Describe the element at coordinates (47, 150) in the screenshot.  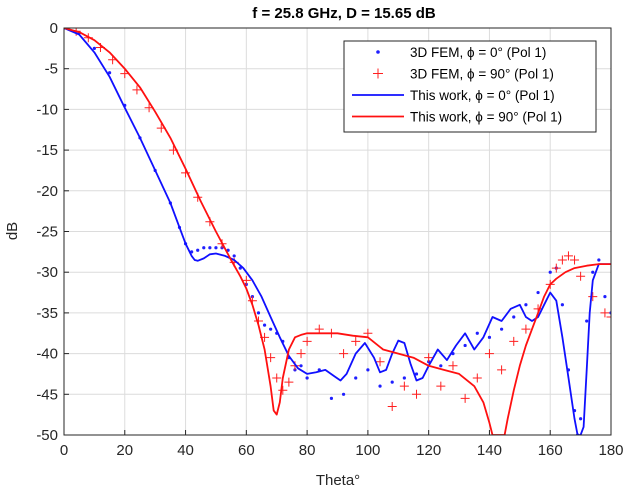
I see `y-tick-label: -15` at that location.